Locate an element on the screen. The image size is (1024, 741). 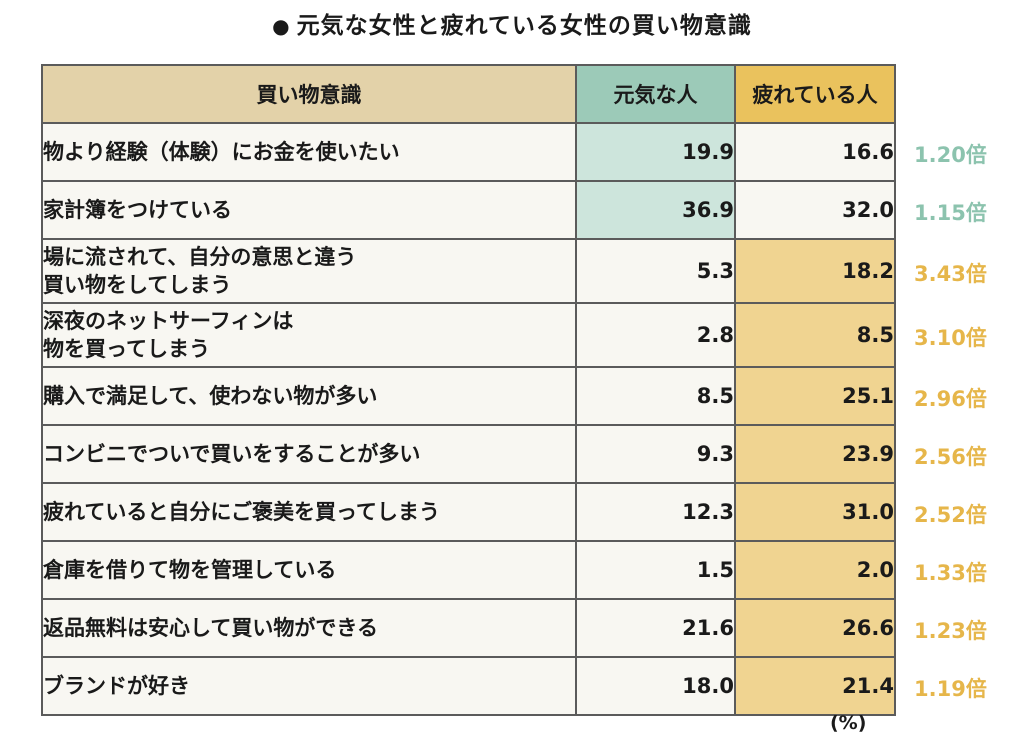
value-genki: 8.5 is located at coordinates (655, 396).